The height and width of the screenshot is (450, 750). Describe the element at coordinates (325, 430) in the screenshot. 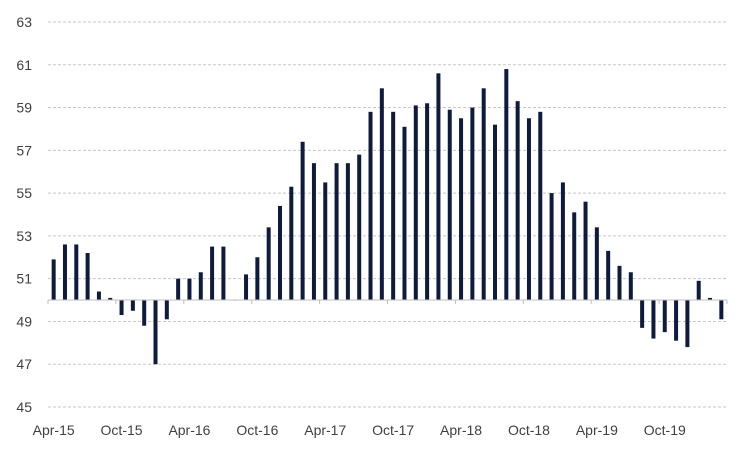

I see `x-tick-label: Apr-17` at that location.